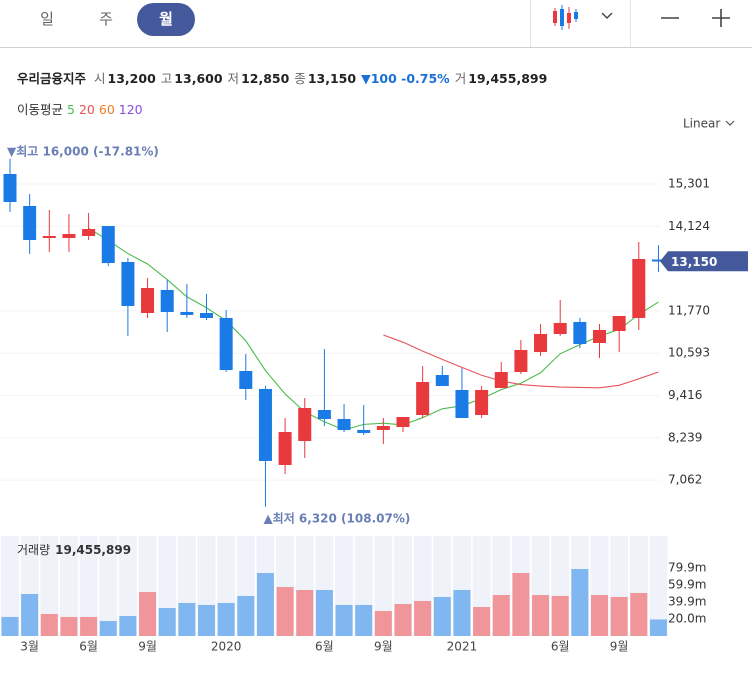 The image size is (752, 690). I want to click on volume-tick-label: 20.0m, so click(687, 618).